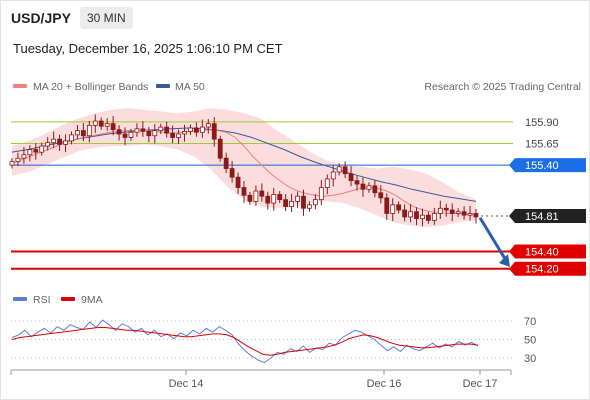  What do you see at coordinates (186, 384) in the screenshot?
I see `x-tick-label-dec14: Dec 14` at bounding box center [186, 384].